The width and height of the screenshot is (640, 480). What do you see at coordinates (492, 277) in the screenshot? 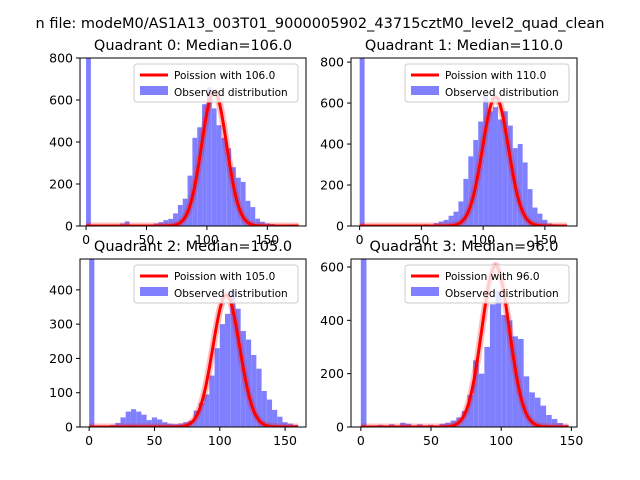
I see `legend-line-label: Poission with 96.0` at bounding box center [492, 277].